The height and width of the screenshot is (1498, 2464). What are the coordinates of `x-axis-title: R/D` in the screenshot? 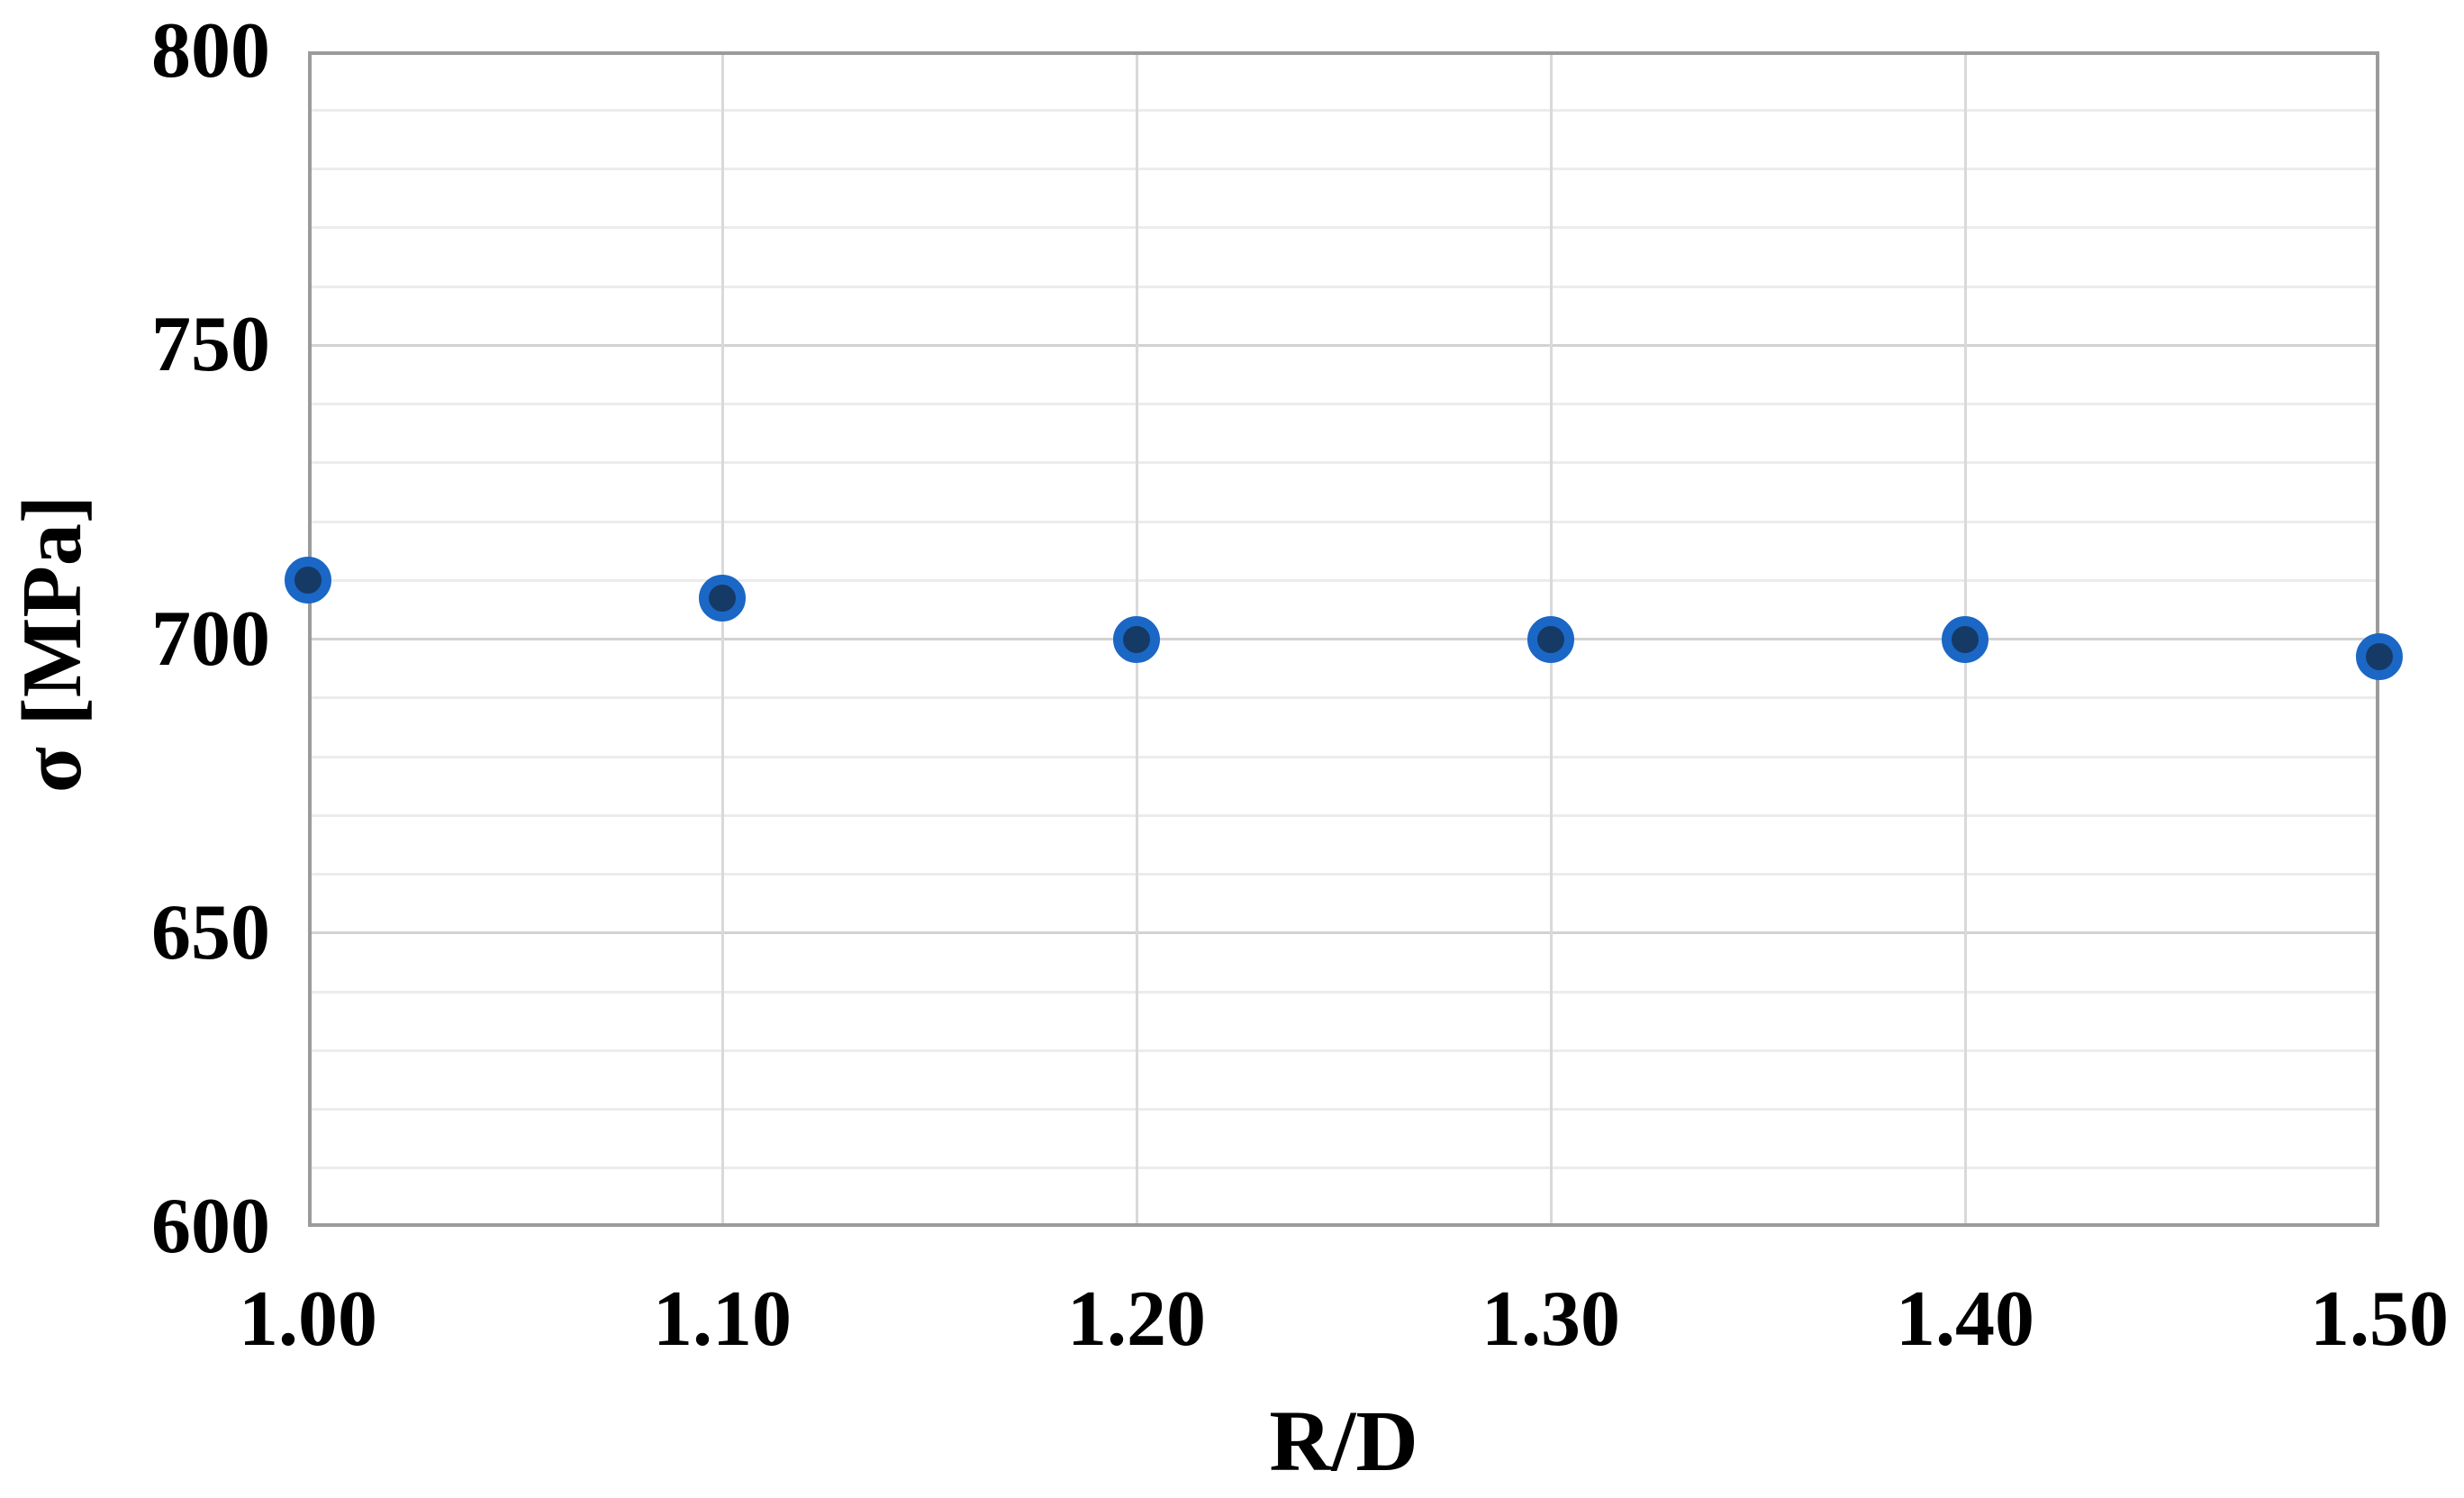 It's located at (1343, 1441).